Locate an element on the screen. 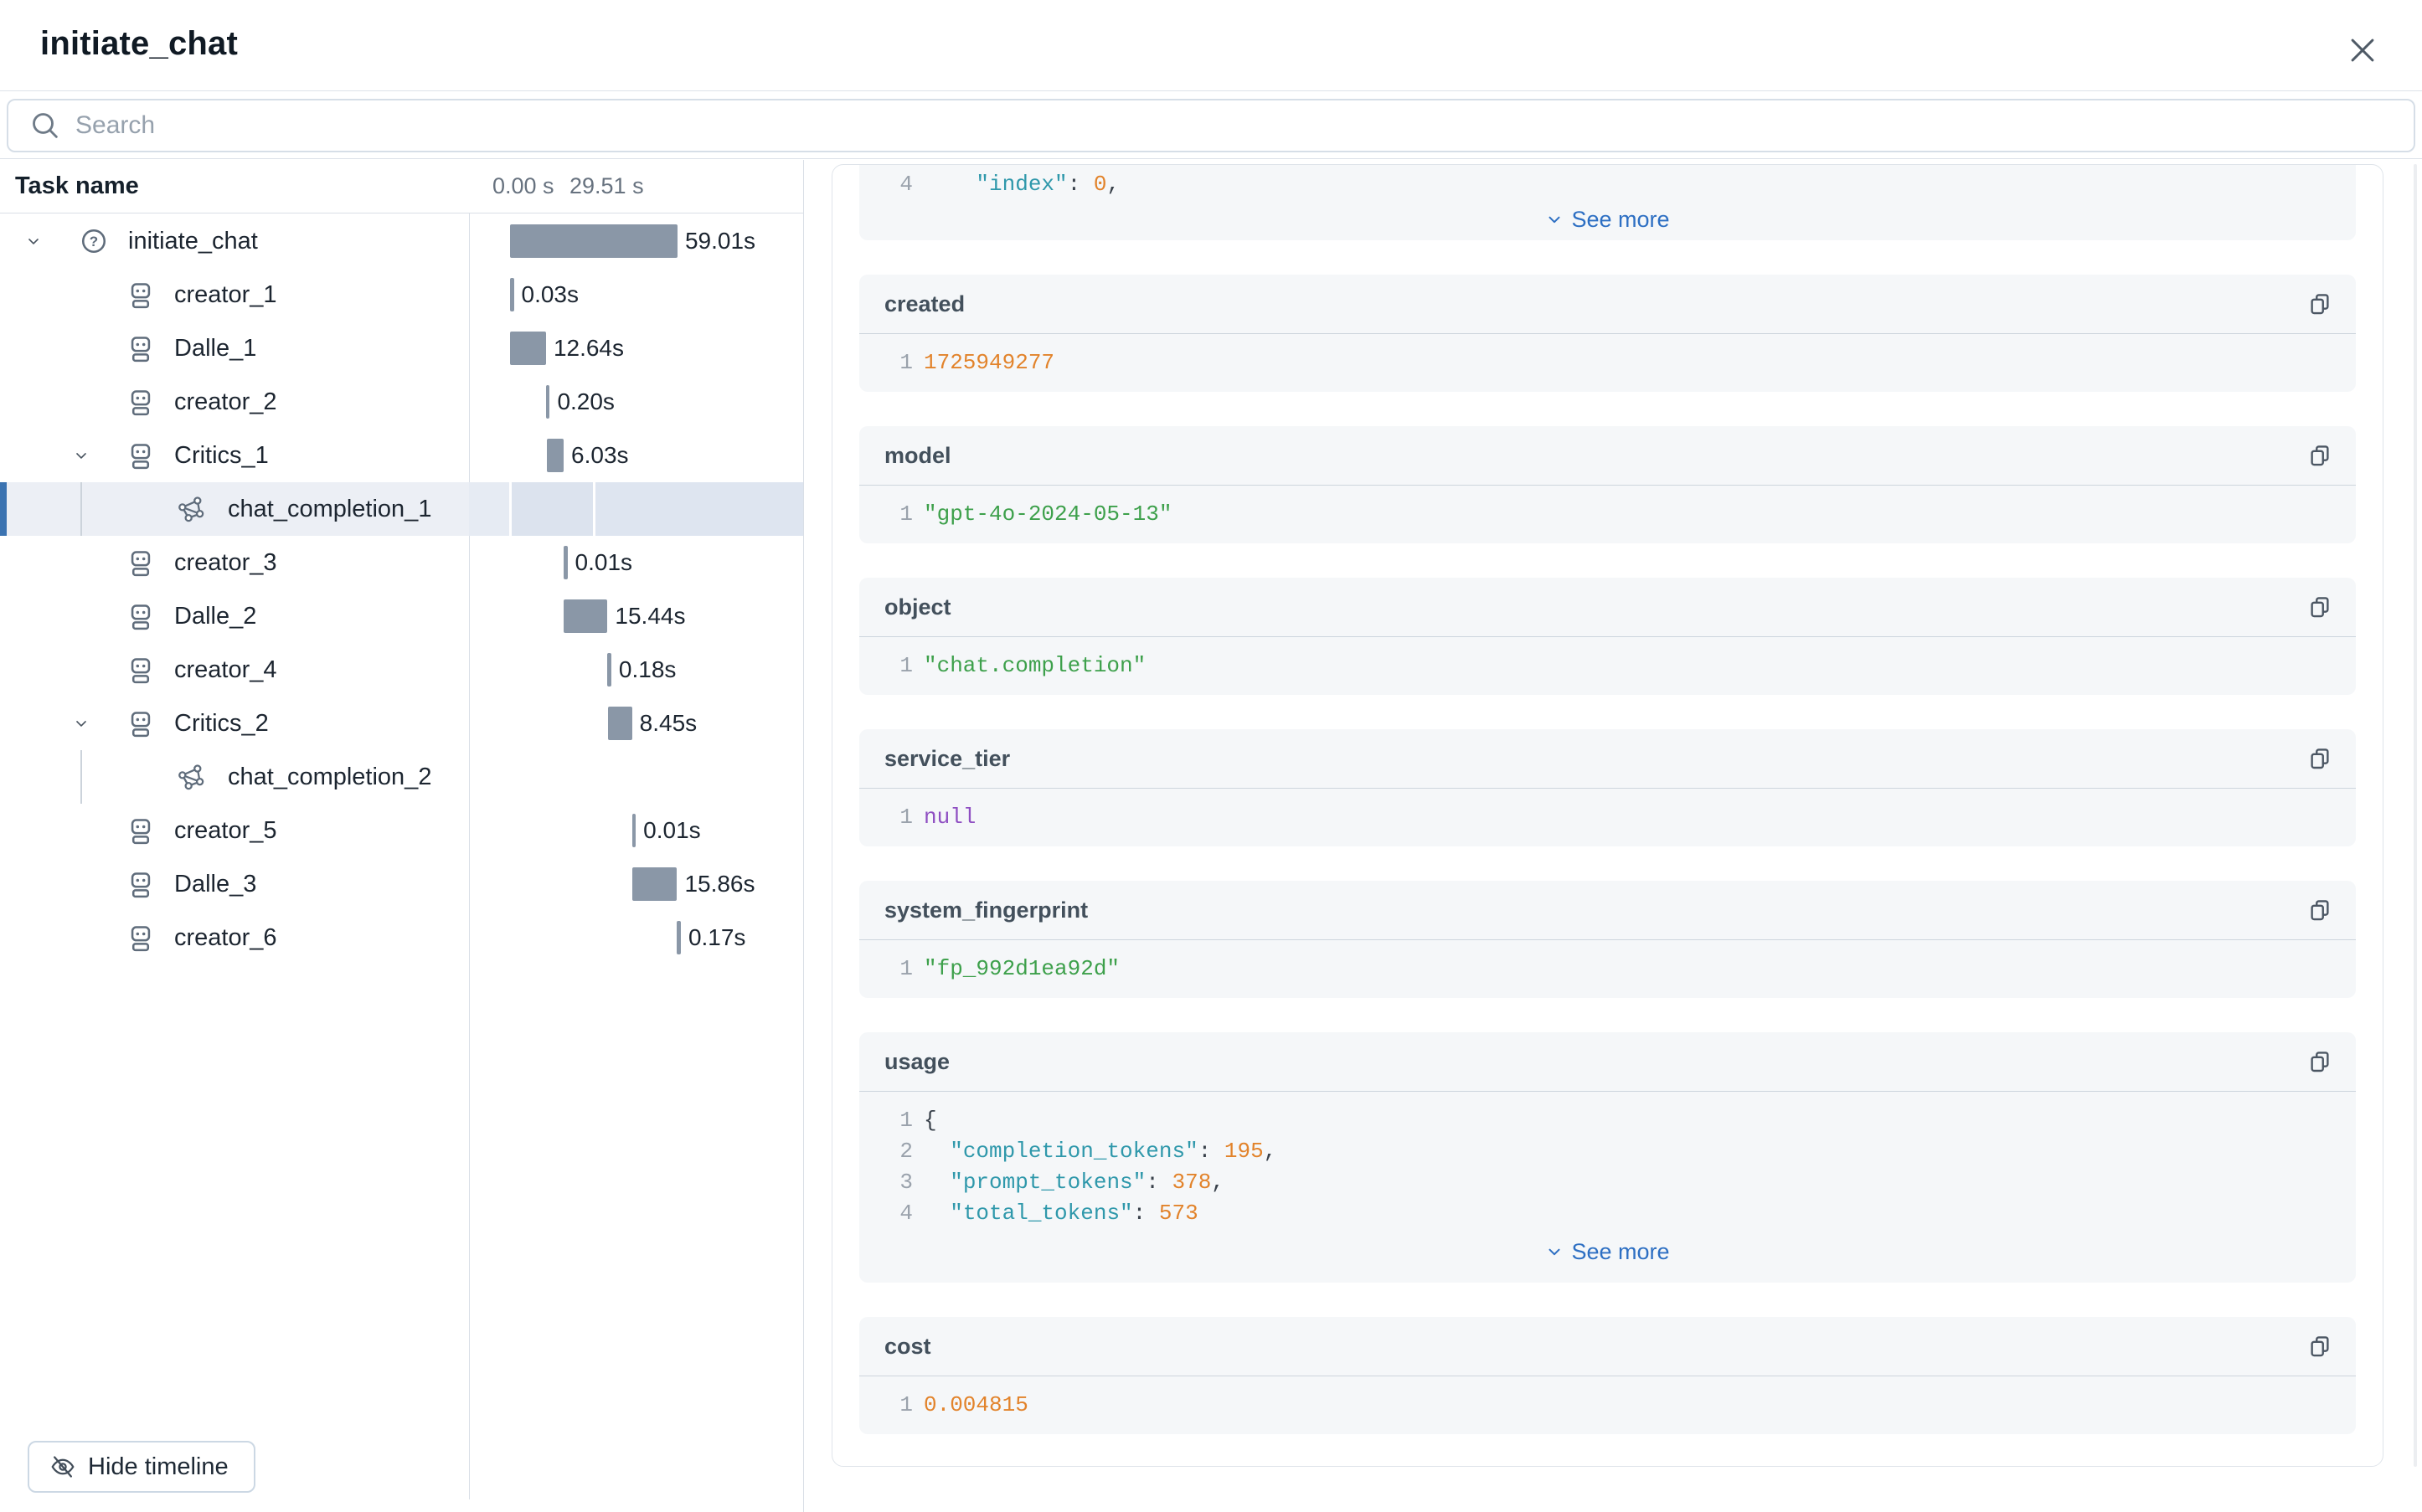 The height and width of the screenshot is (1512, 2422). code-line: 1 "fp_992d1ea92d" is located at coordinates (1607, 970).